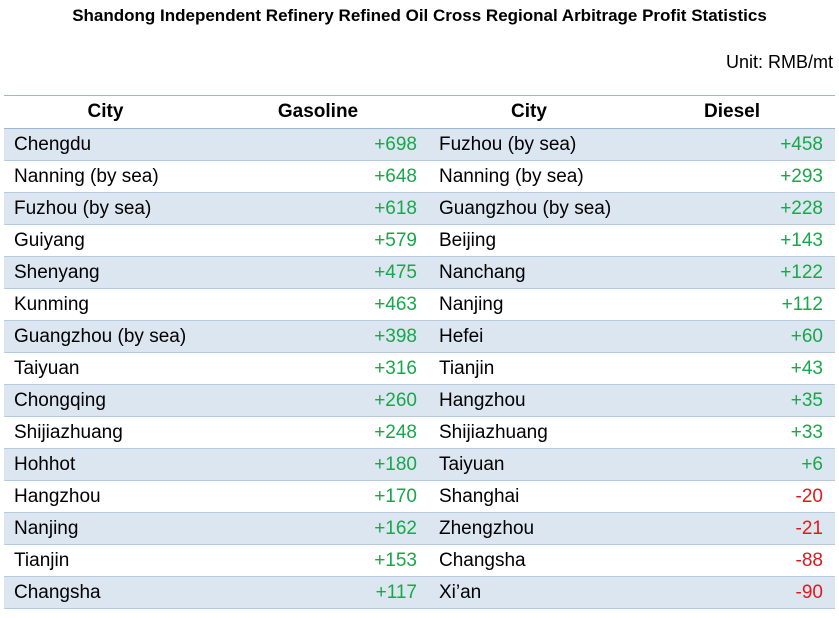 This screenshot has width=839, height=618. What do you see at coordinates (105, 304) in the screenshot?
I see `gasoline-city-cell: Kunming` at bounding box center [105, 304].